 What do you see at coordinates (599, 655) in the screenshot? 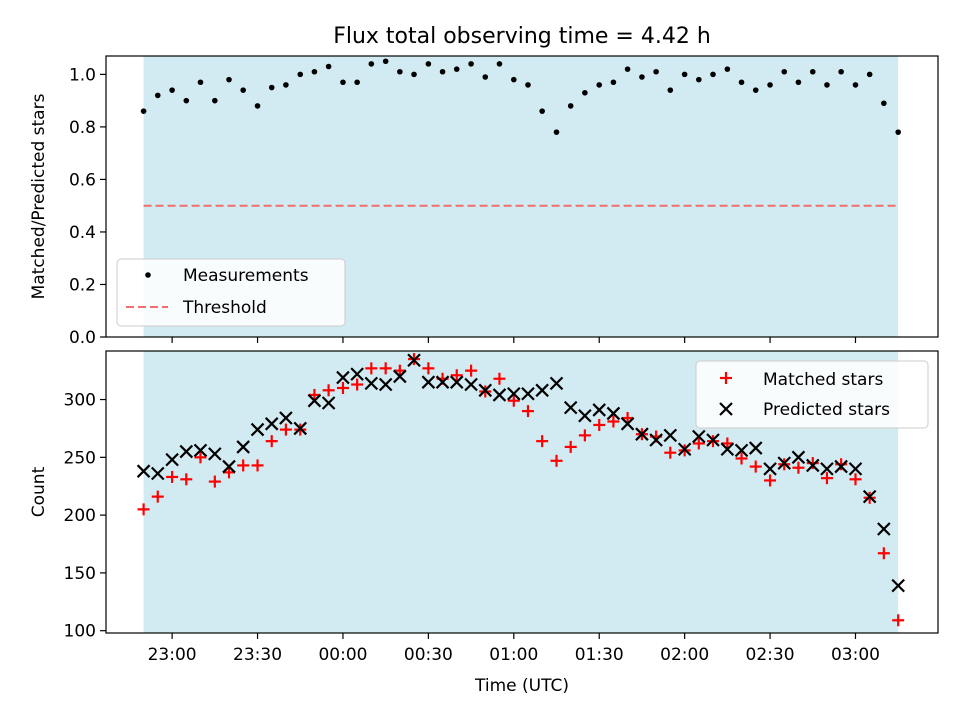
I see `x-tick-label: 01:30` at bounding box center [599, 655].